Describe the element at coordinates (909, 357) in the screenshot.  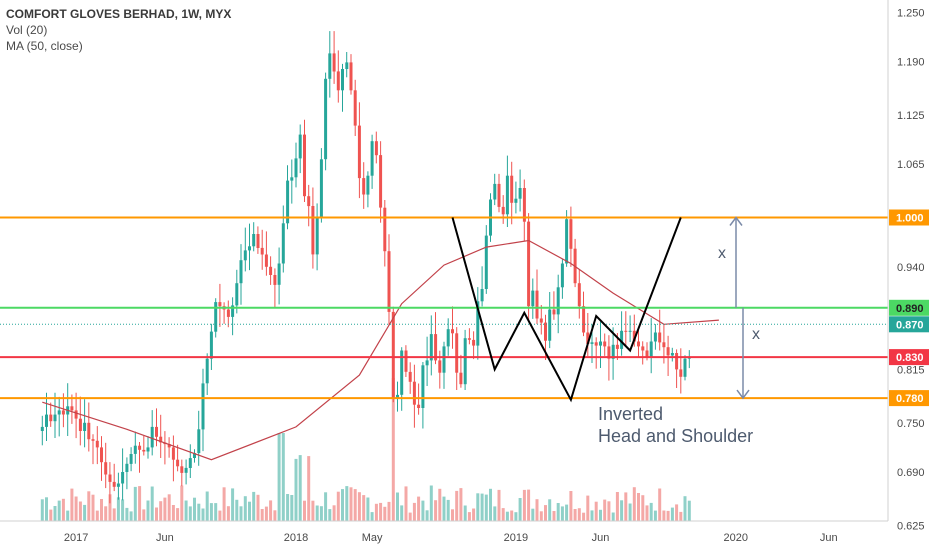
I see `price-tag-box` at that location.